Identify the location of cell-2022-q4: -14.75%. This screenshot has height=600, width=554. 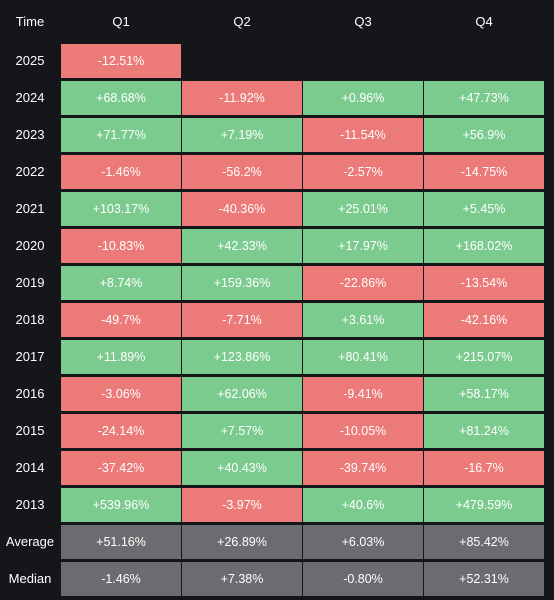
(484, 172).